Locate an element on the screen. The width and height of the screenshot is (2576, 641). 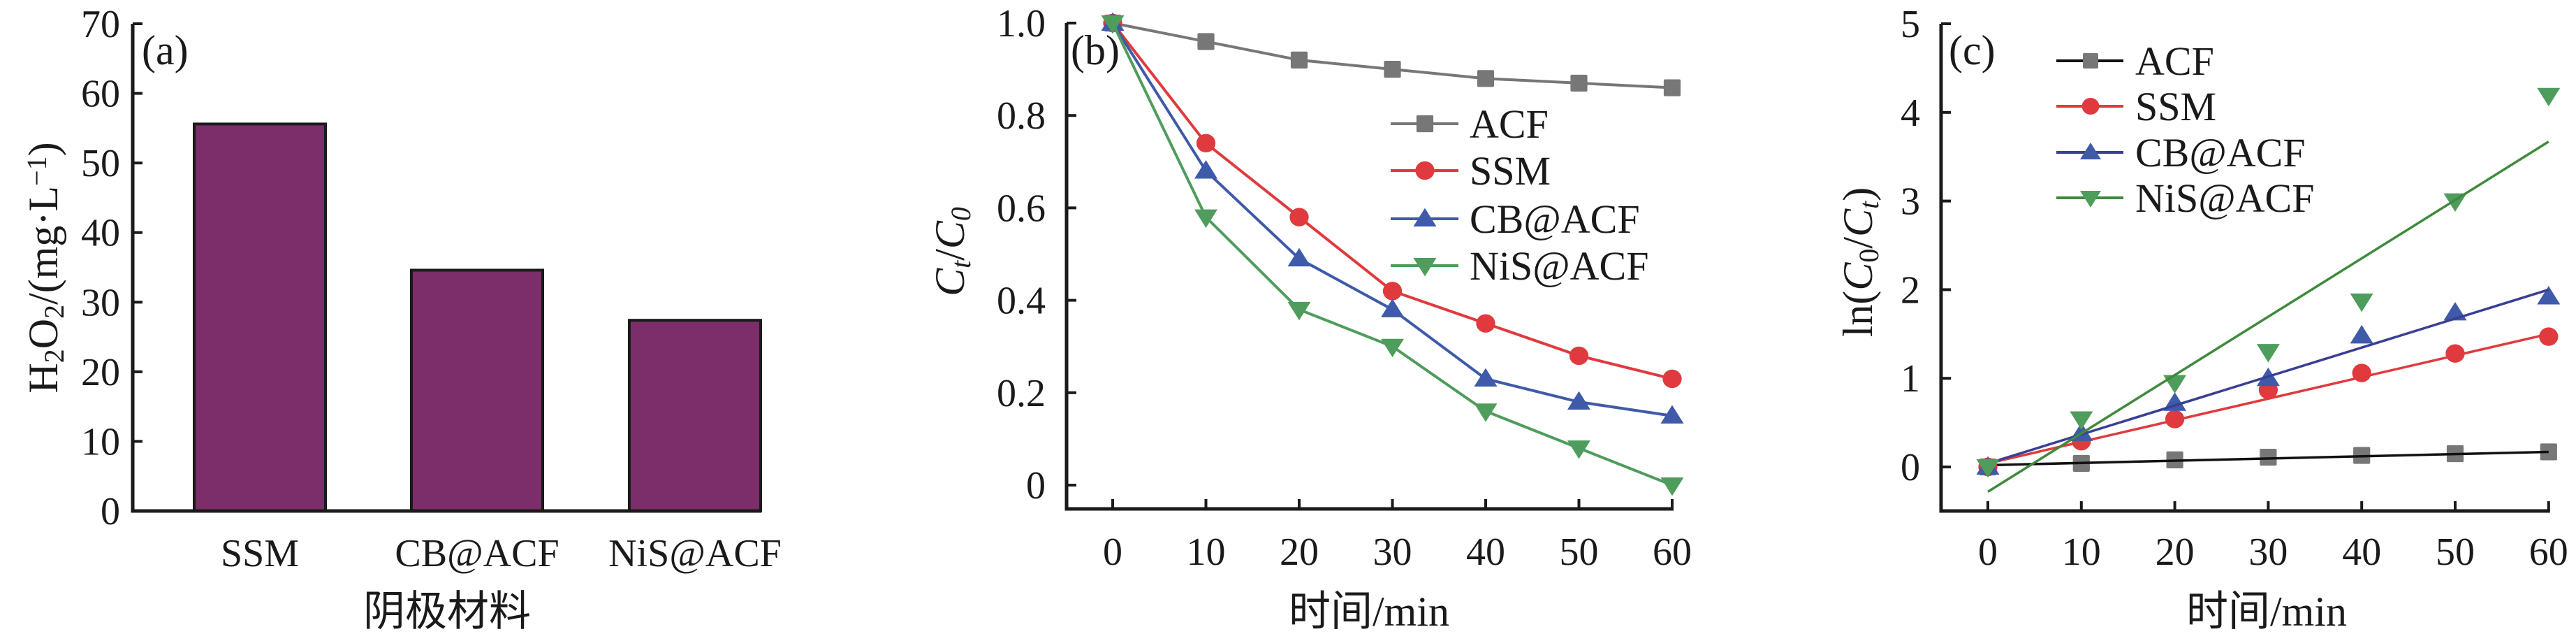
x-axis-label: 阴极材料 is located at coordinates (447, 612).